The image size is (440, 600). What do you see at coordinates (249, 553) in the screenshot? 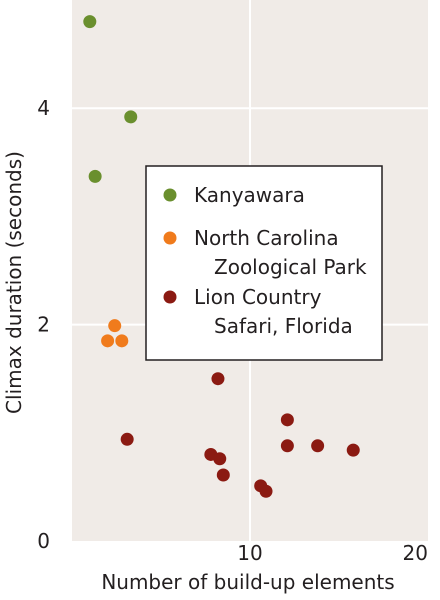
I see `x-tick-label: 10` at bounding box center [249, 553].